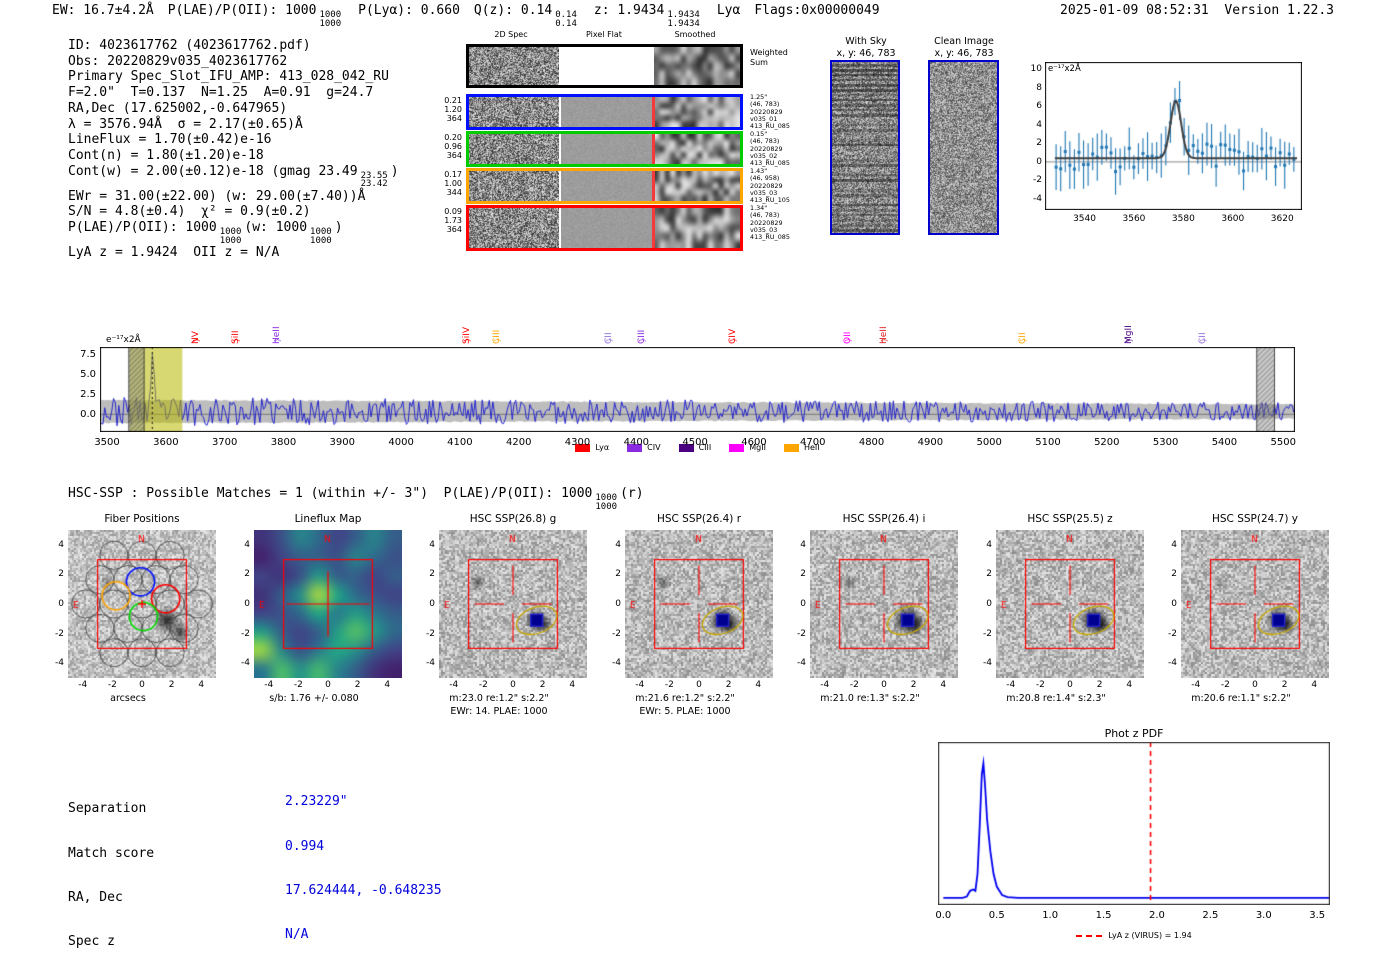 The image size is (1400, 953). I want to click on plae-poii-stat: P(LAE)/P(OII): 1000 1000 1000, so click(254, 16).